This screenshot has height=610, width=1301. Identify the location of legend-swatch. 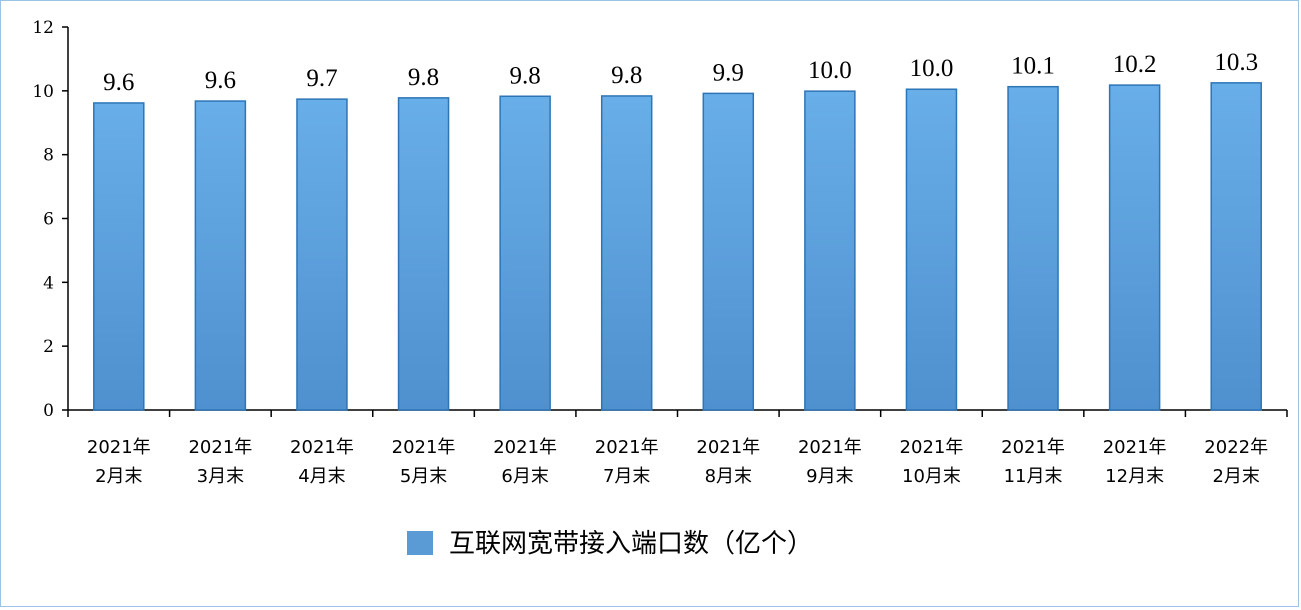
(420, 543).